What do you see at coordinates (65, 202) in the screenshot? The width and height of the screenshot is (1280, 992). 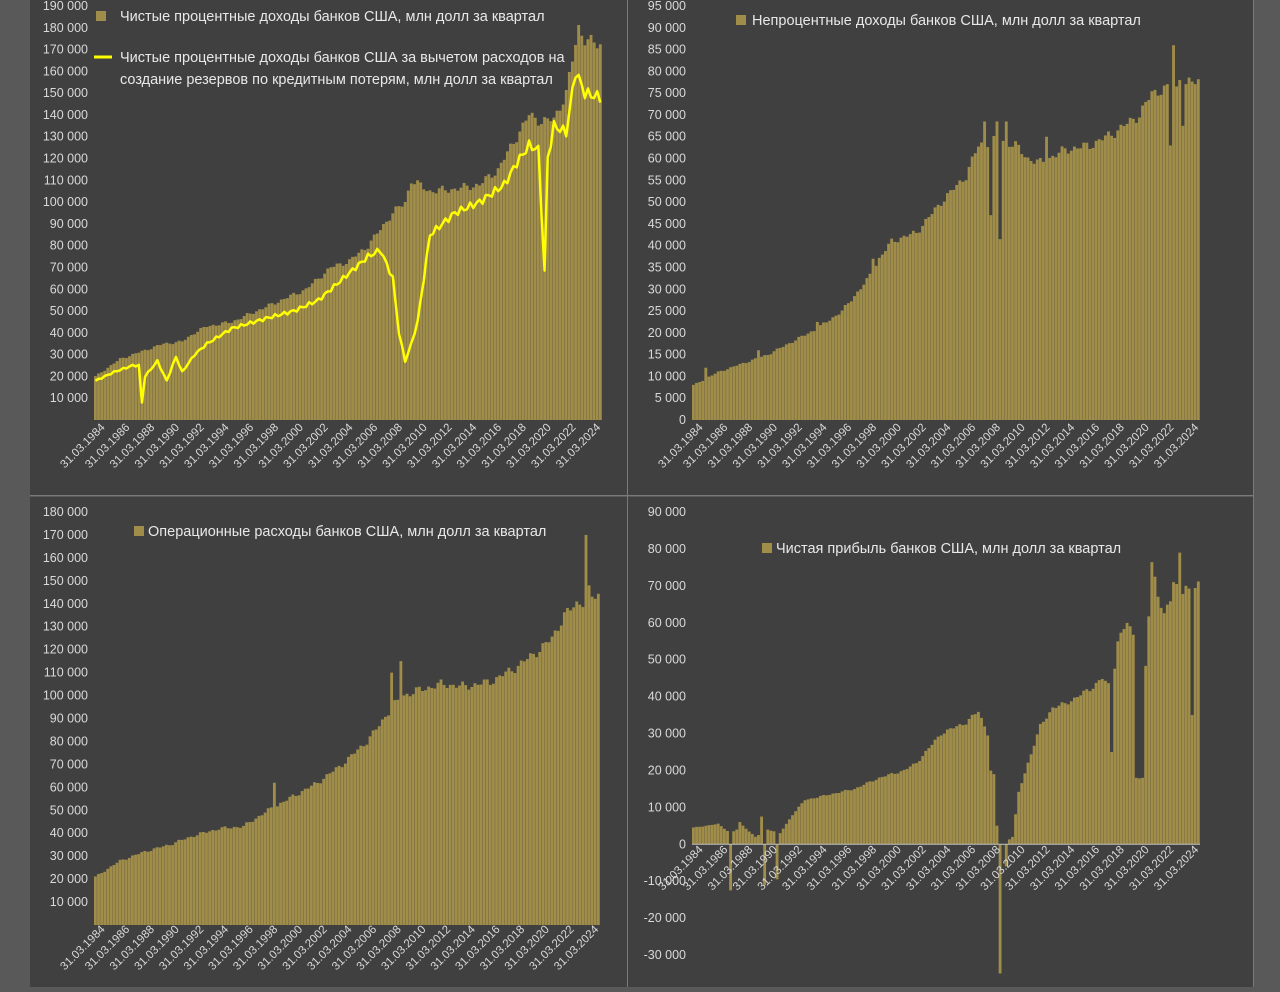 I see `y-tick-label: 100 000` at bounding box center [65, 202].